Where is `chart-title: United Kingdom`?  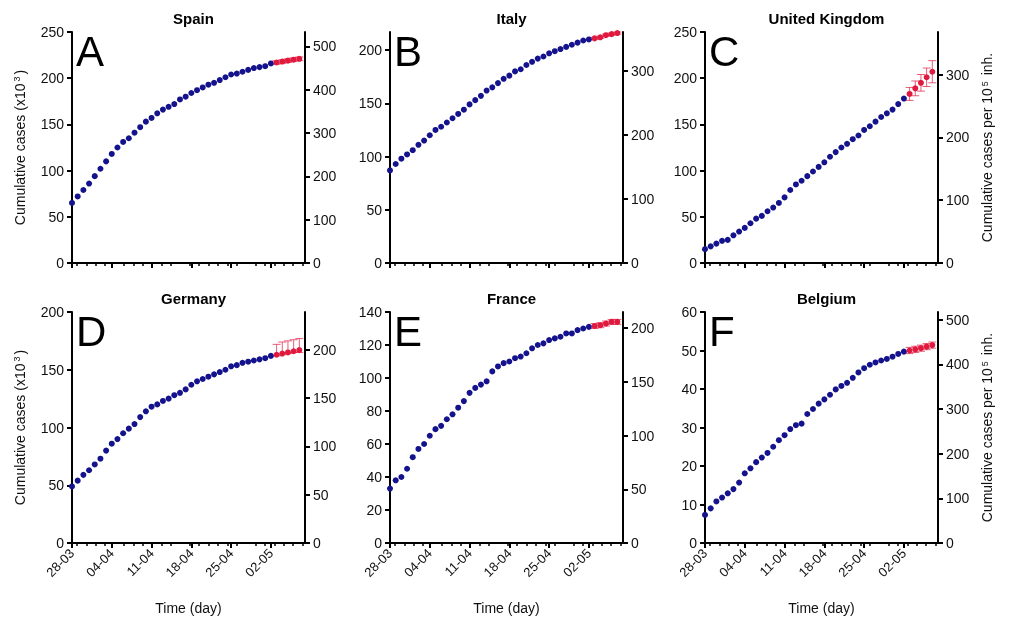 chart-title: United Kingdom is located at coordinates (826, 18).